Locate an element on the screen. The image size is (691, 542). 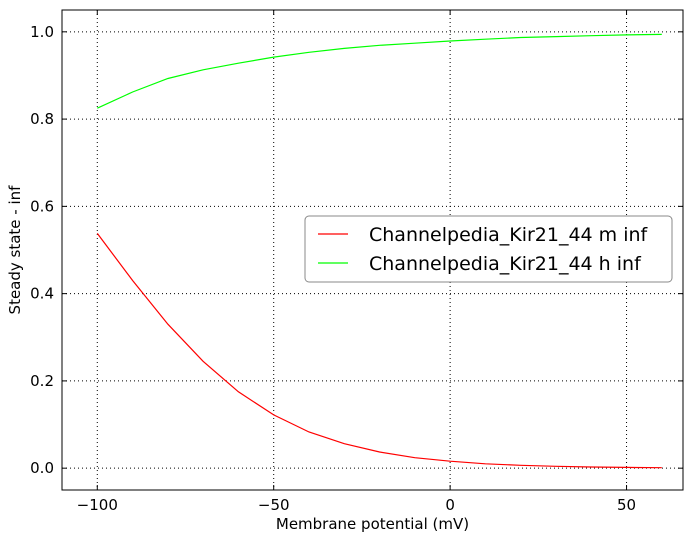
y-tick-label: 0.4 is located at coordinates (42, 294).